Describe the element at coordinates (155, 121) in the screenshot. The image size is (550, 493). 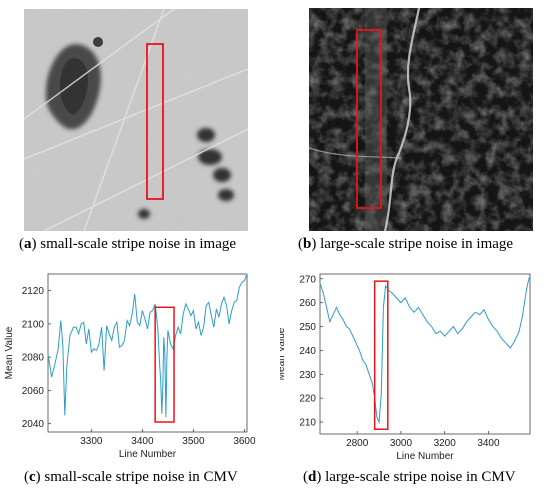
I see `highlight-box-a` at that location.